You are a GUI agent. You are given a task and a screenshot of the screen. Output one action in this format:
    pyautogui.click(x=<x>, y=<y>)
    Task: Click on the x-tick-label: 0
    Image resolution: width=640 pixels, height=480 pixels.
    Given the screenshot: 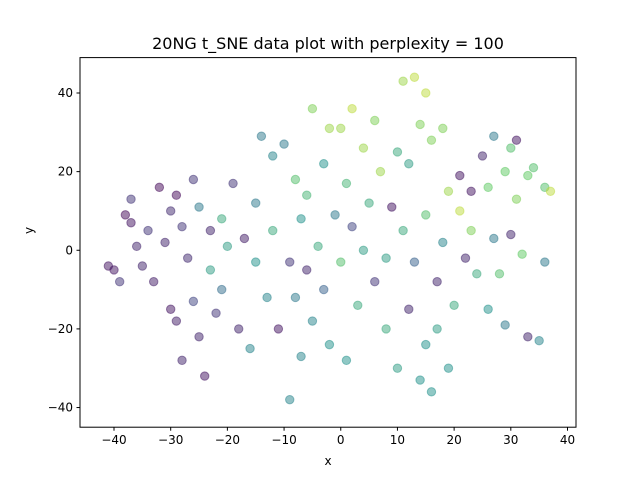 What is the action you would take?
    pyautogui.click(x=341, y=440)
    